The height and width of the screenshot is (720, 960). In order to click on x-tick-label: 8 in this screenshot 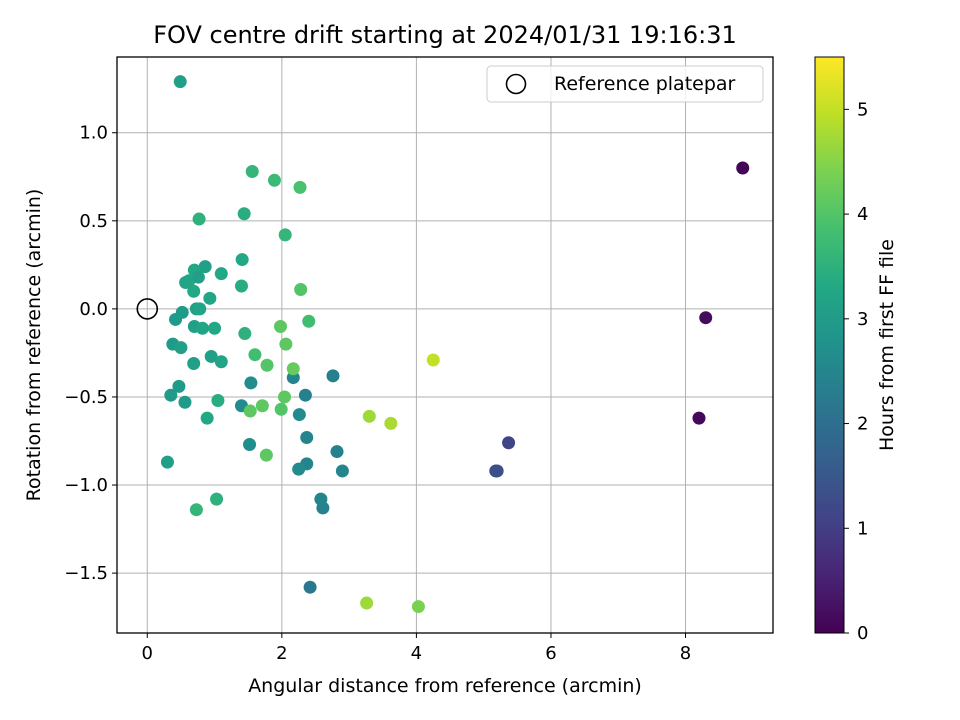, I will do `click(685, 653)`.